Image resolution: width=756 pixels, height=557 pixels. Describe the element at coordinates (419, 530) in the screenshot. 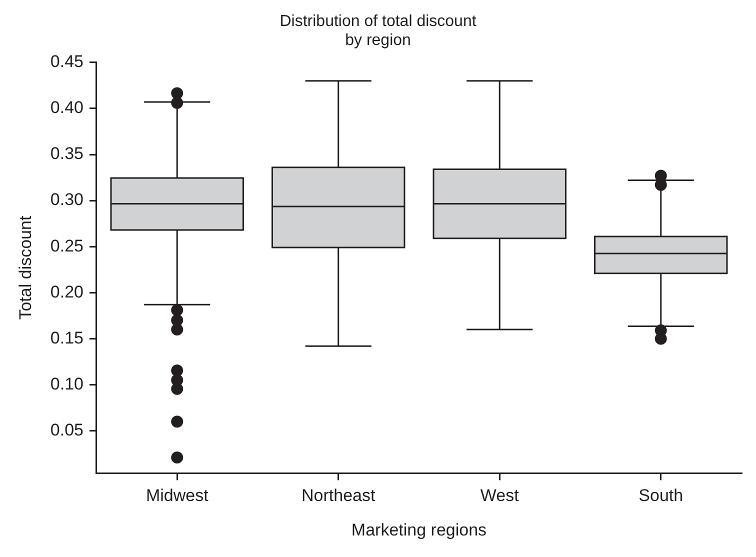

I see `x-axis-title: Marketing regions` at that location.